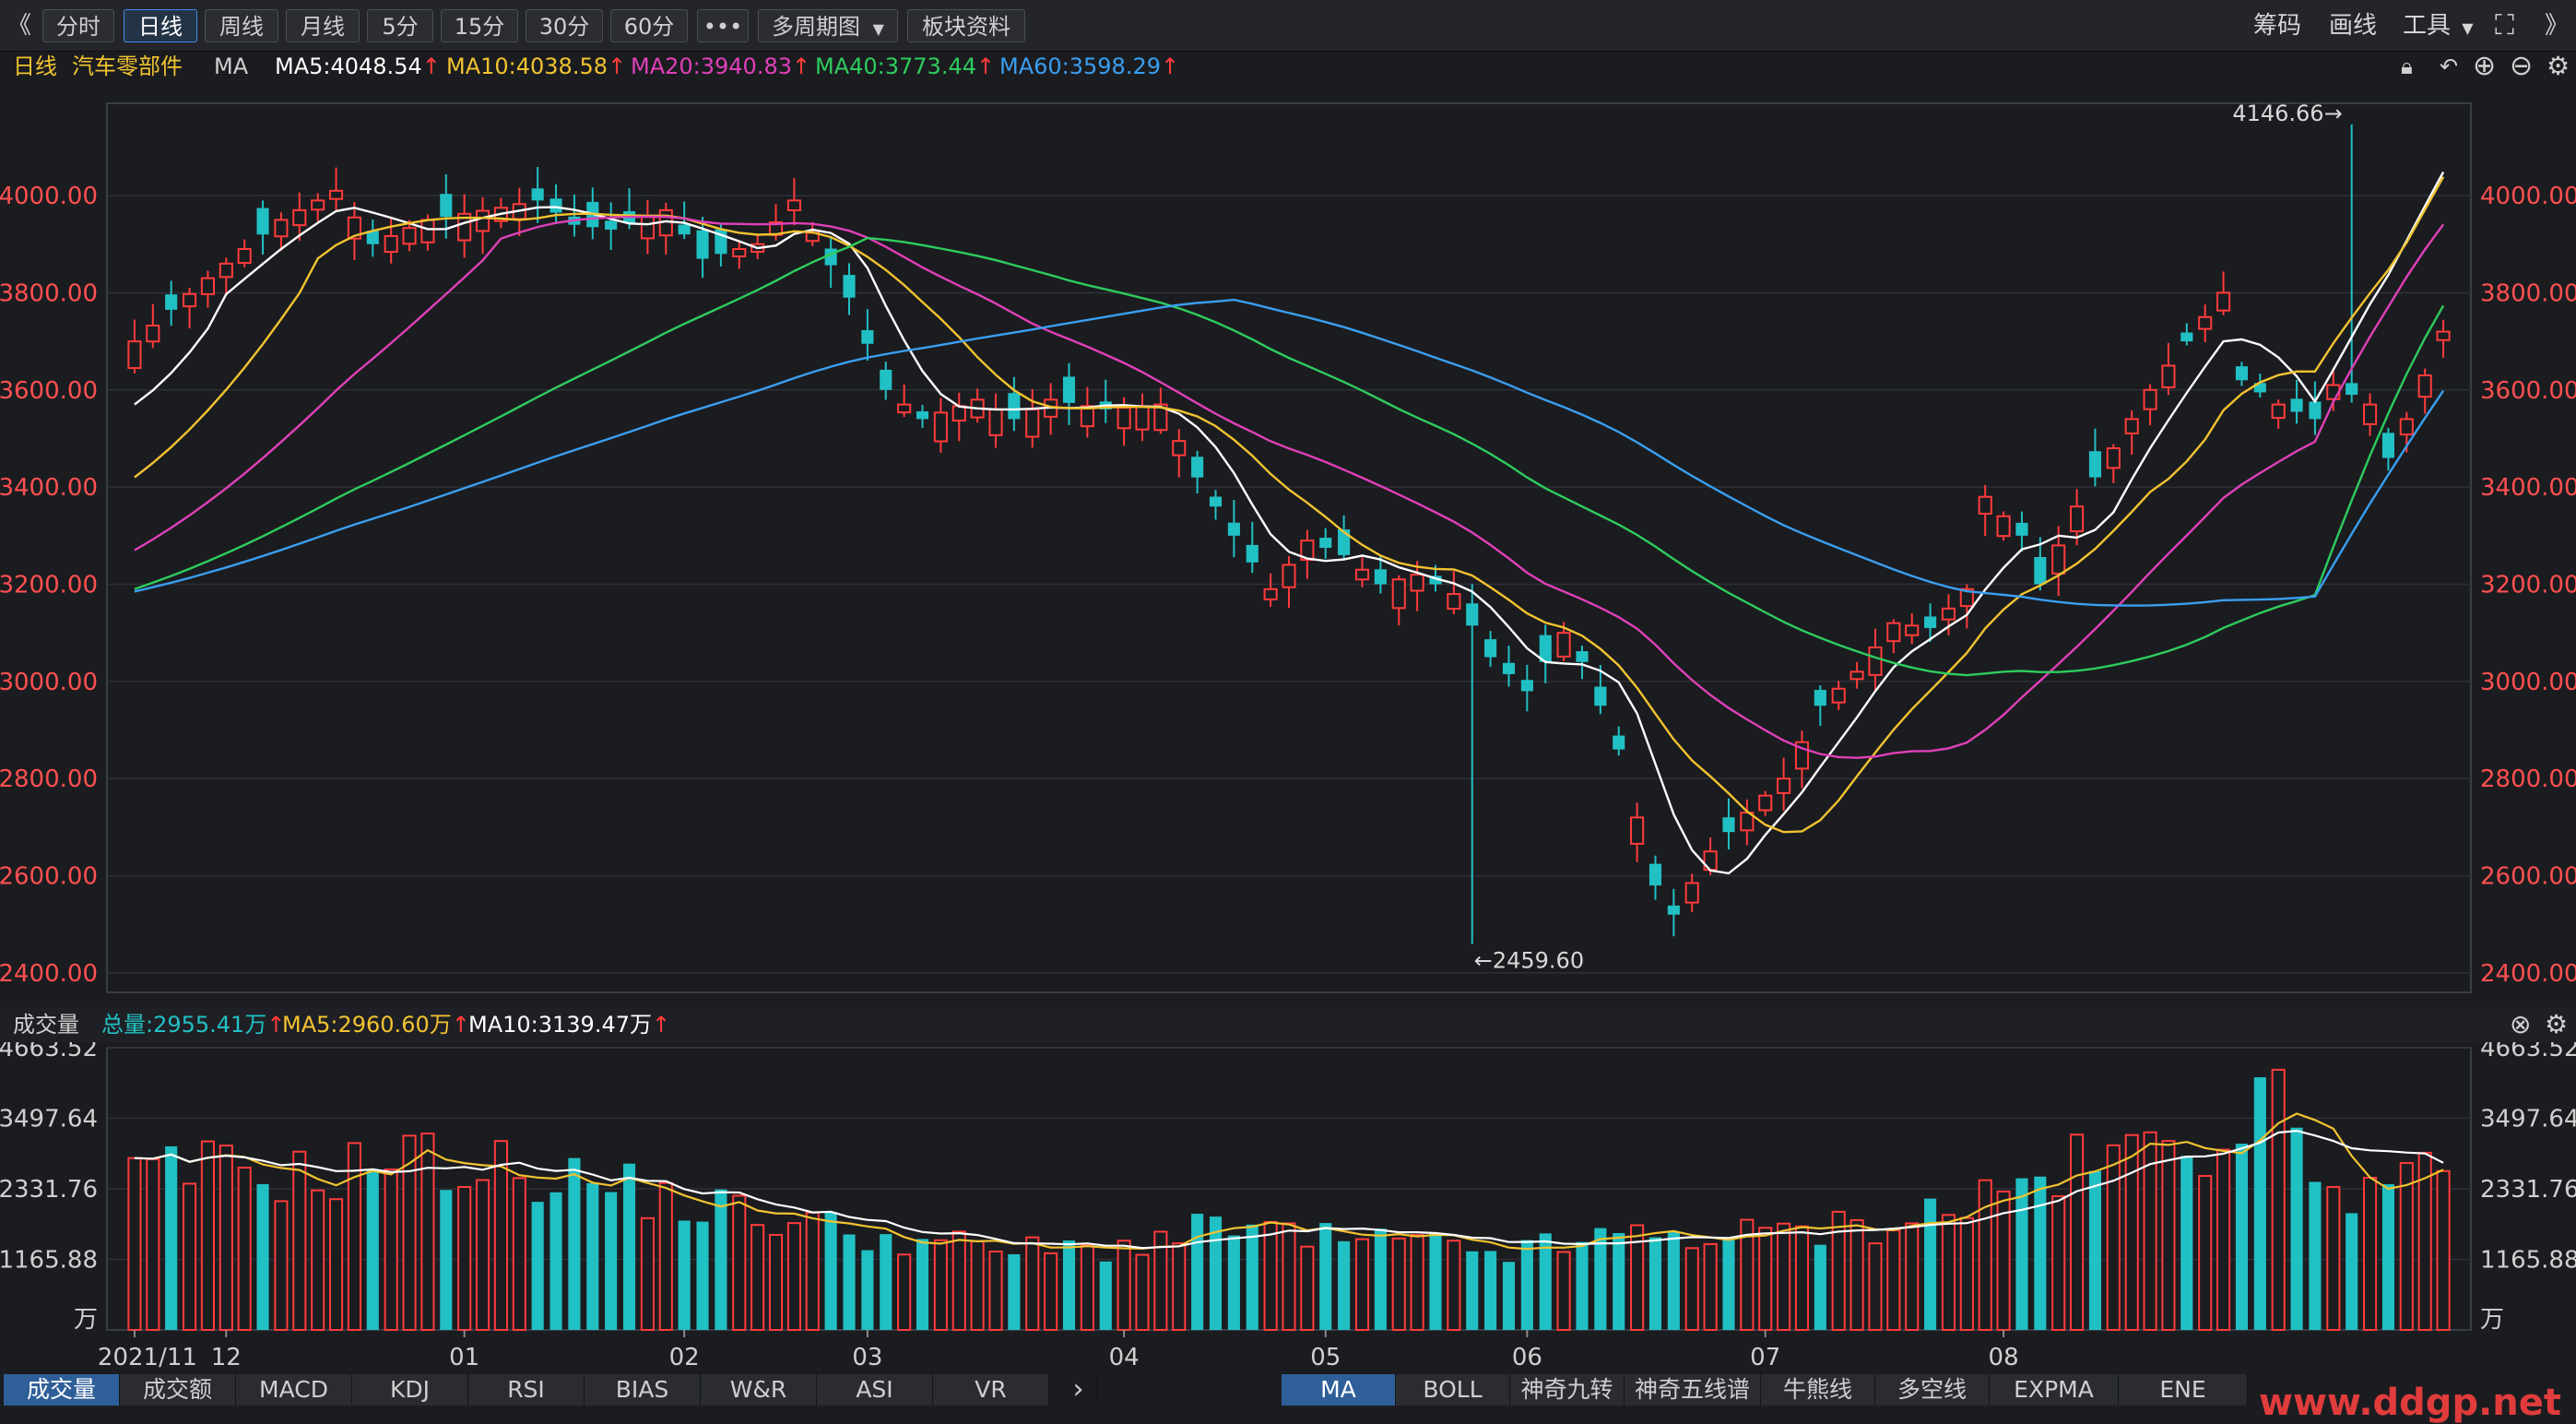 The image size is (2576, 1424). What do you see at coordinates (1765, 1357) in the screenshot?
I see `x-tick-label: 07` at bounding box center [1765, 1357].